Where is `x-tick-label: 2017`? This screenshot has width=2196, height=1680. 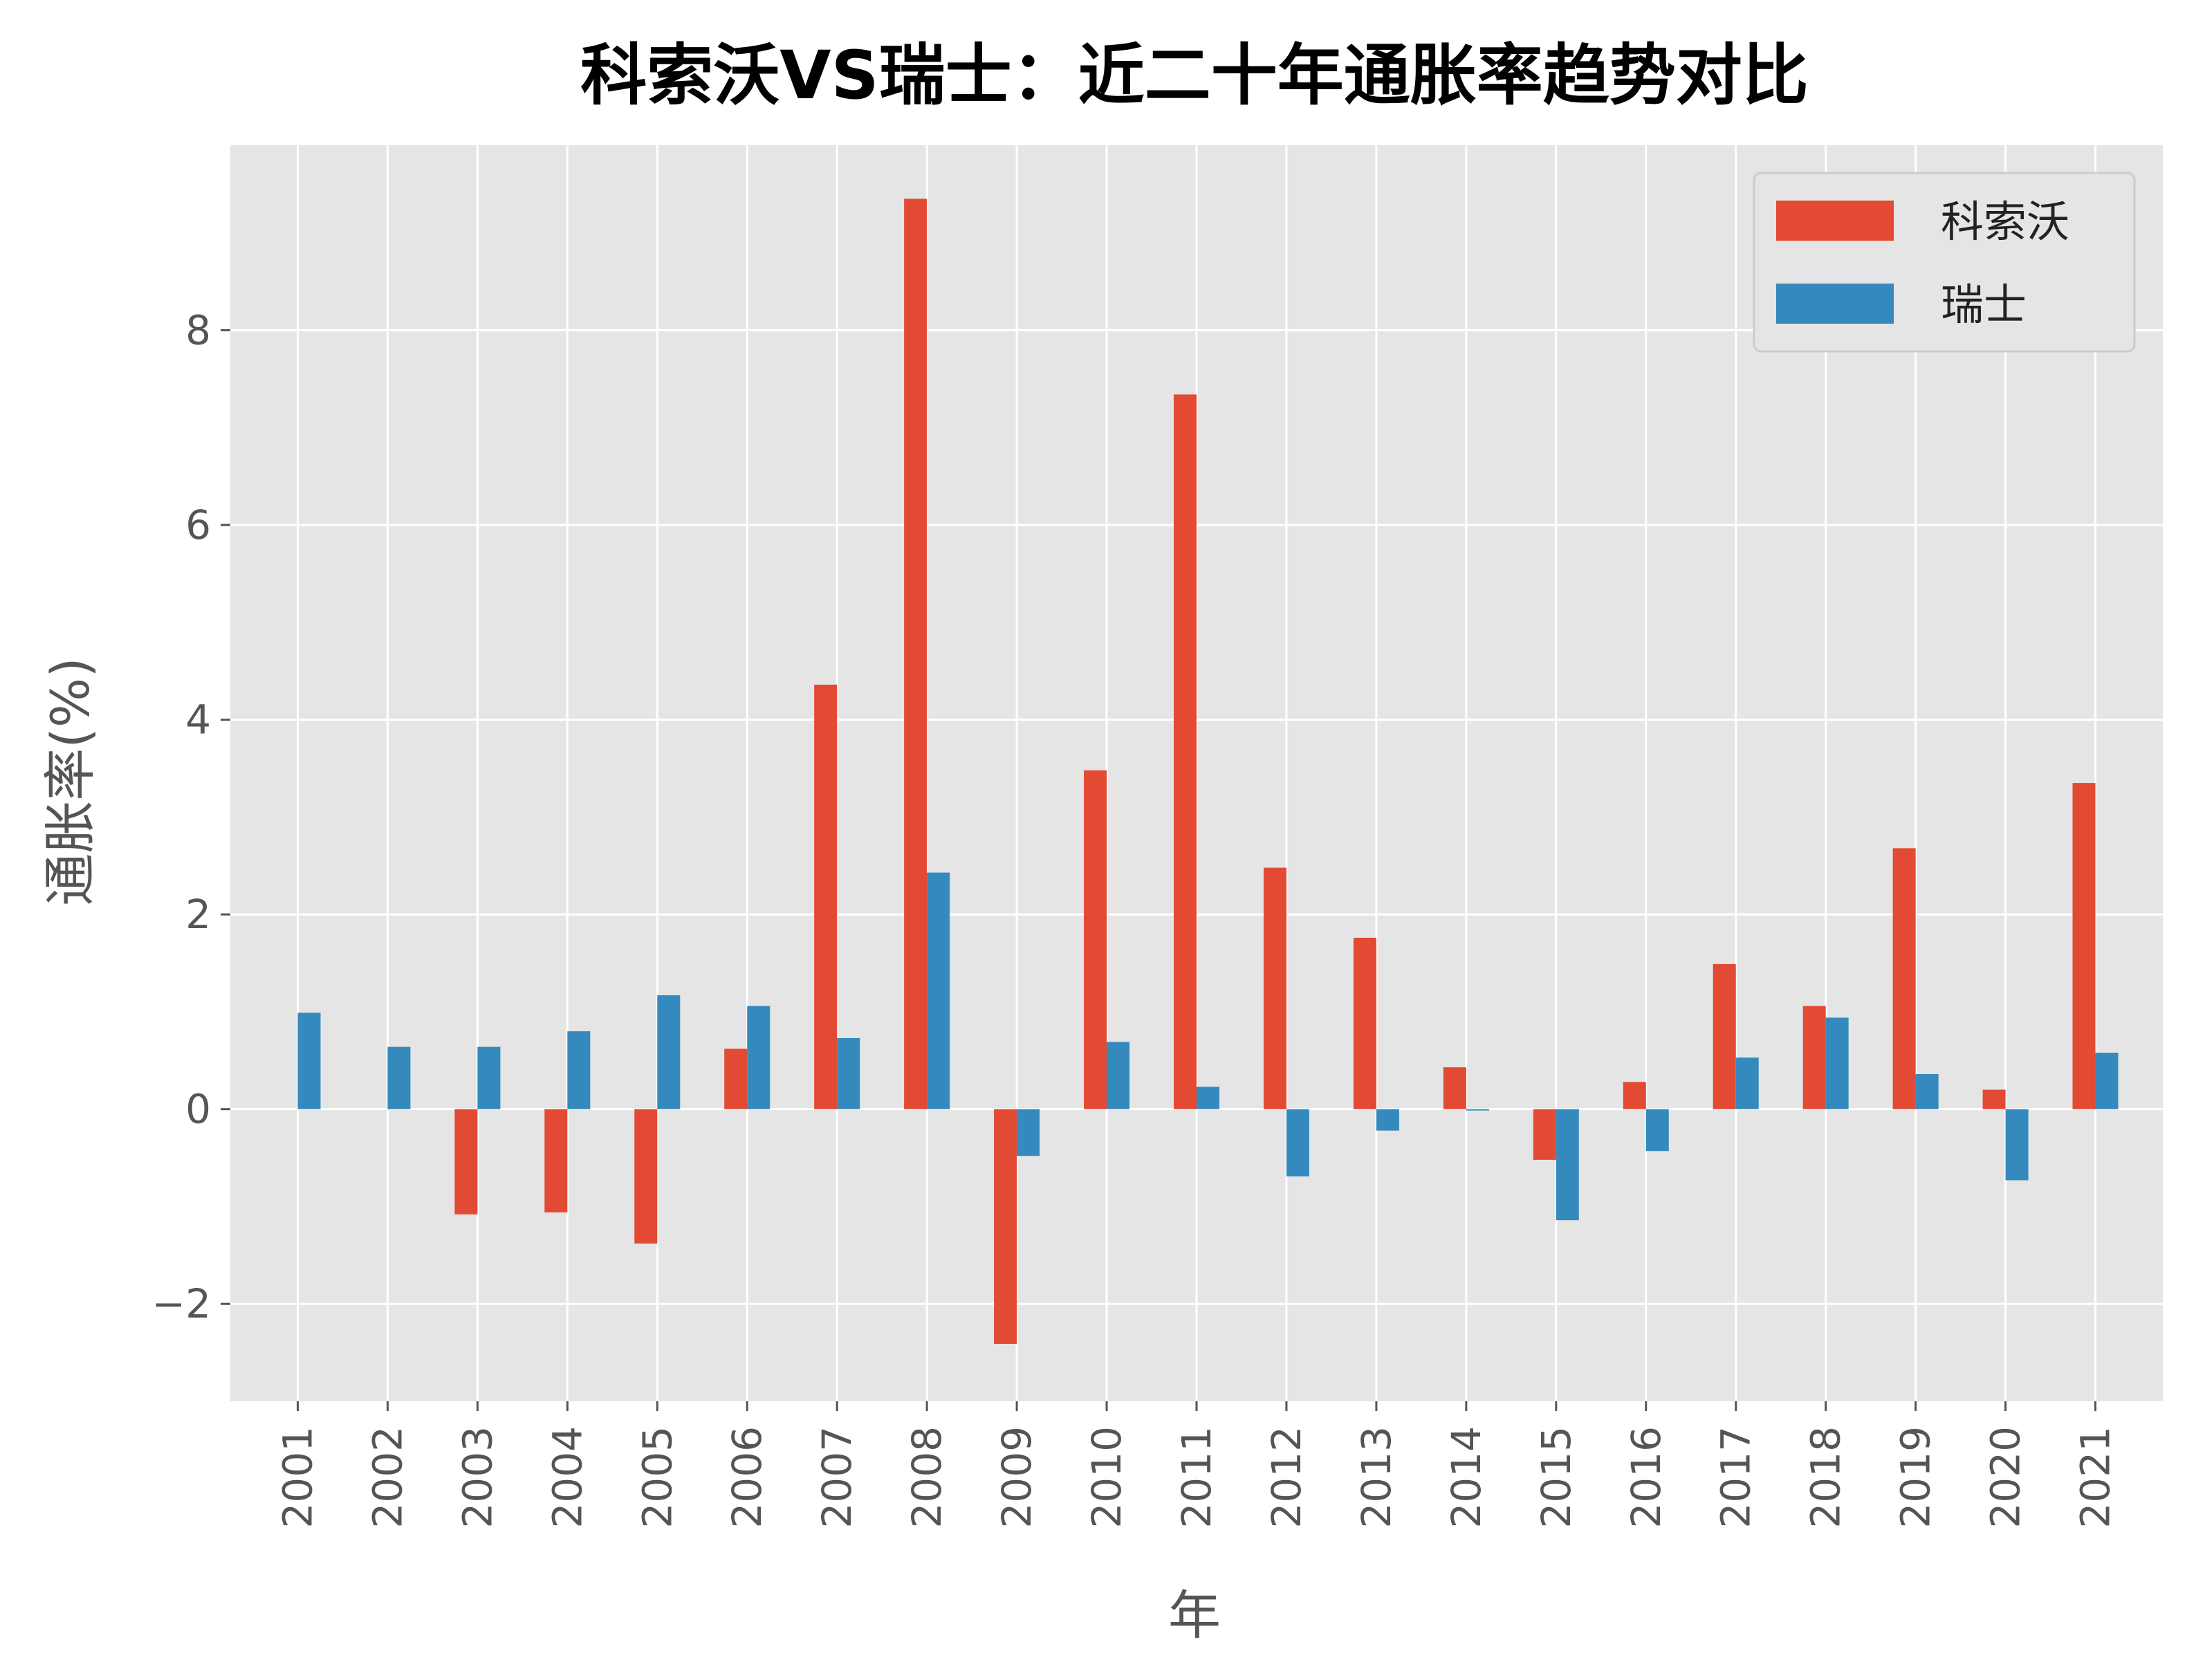
x-tick-label: 2017 is located at coordinates (1736, 1477).